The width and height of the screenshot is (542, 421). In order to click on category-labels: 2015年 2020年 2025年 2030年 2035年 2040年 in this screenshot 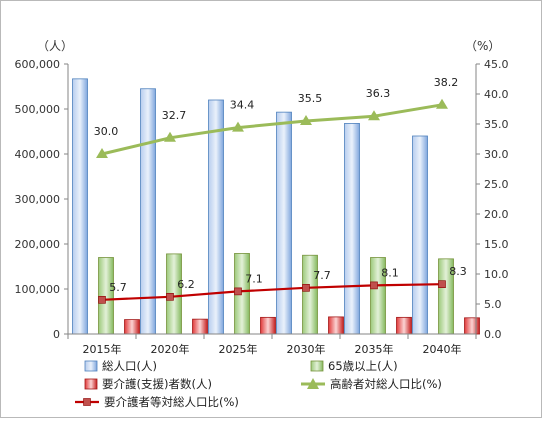, I will do `click(272, 349)`.